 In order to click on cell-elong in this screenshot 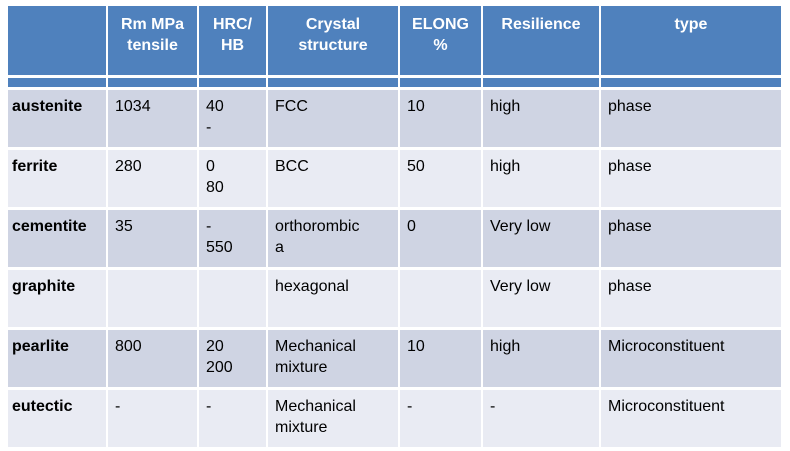, I will do `click(440, 298)`.